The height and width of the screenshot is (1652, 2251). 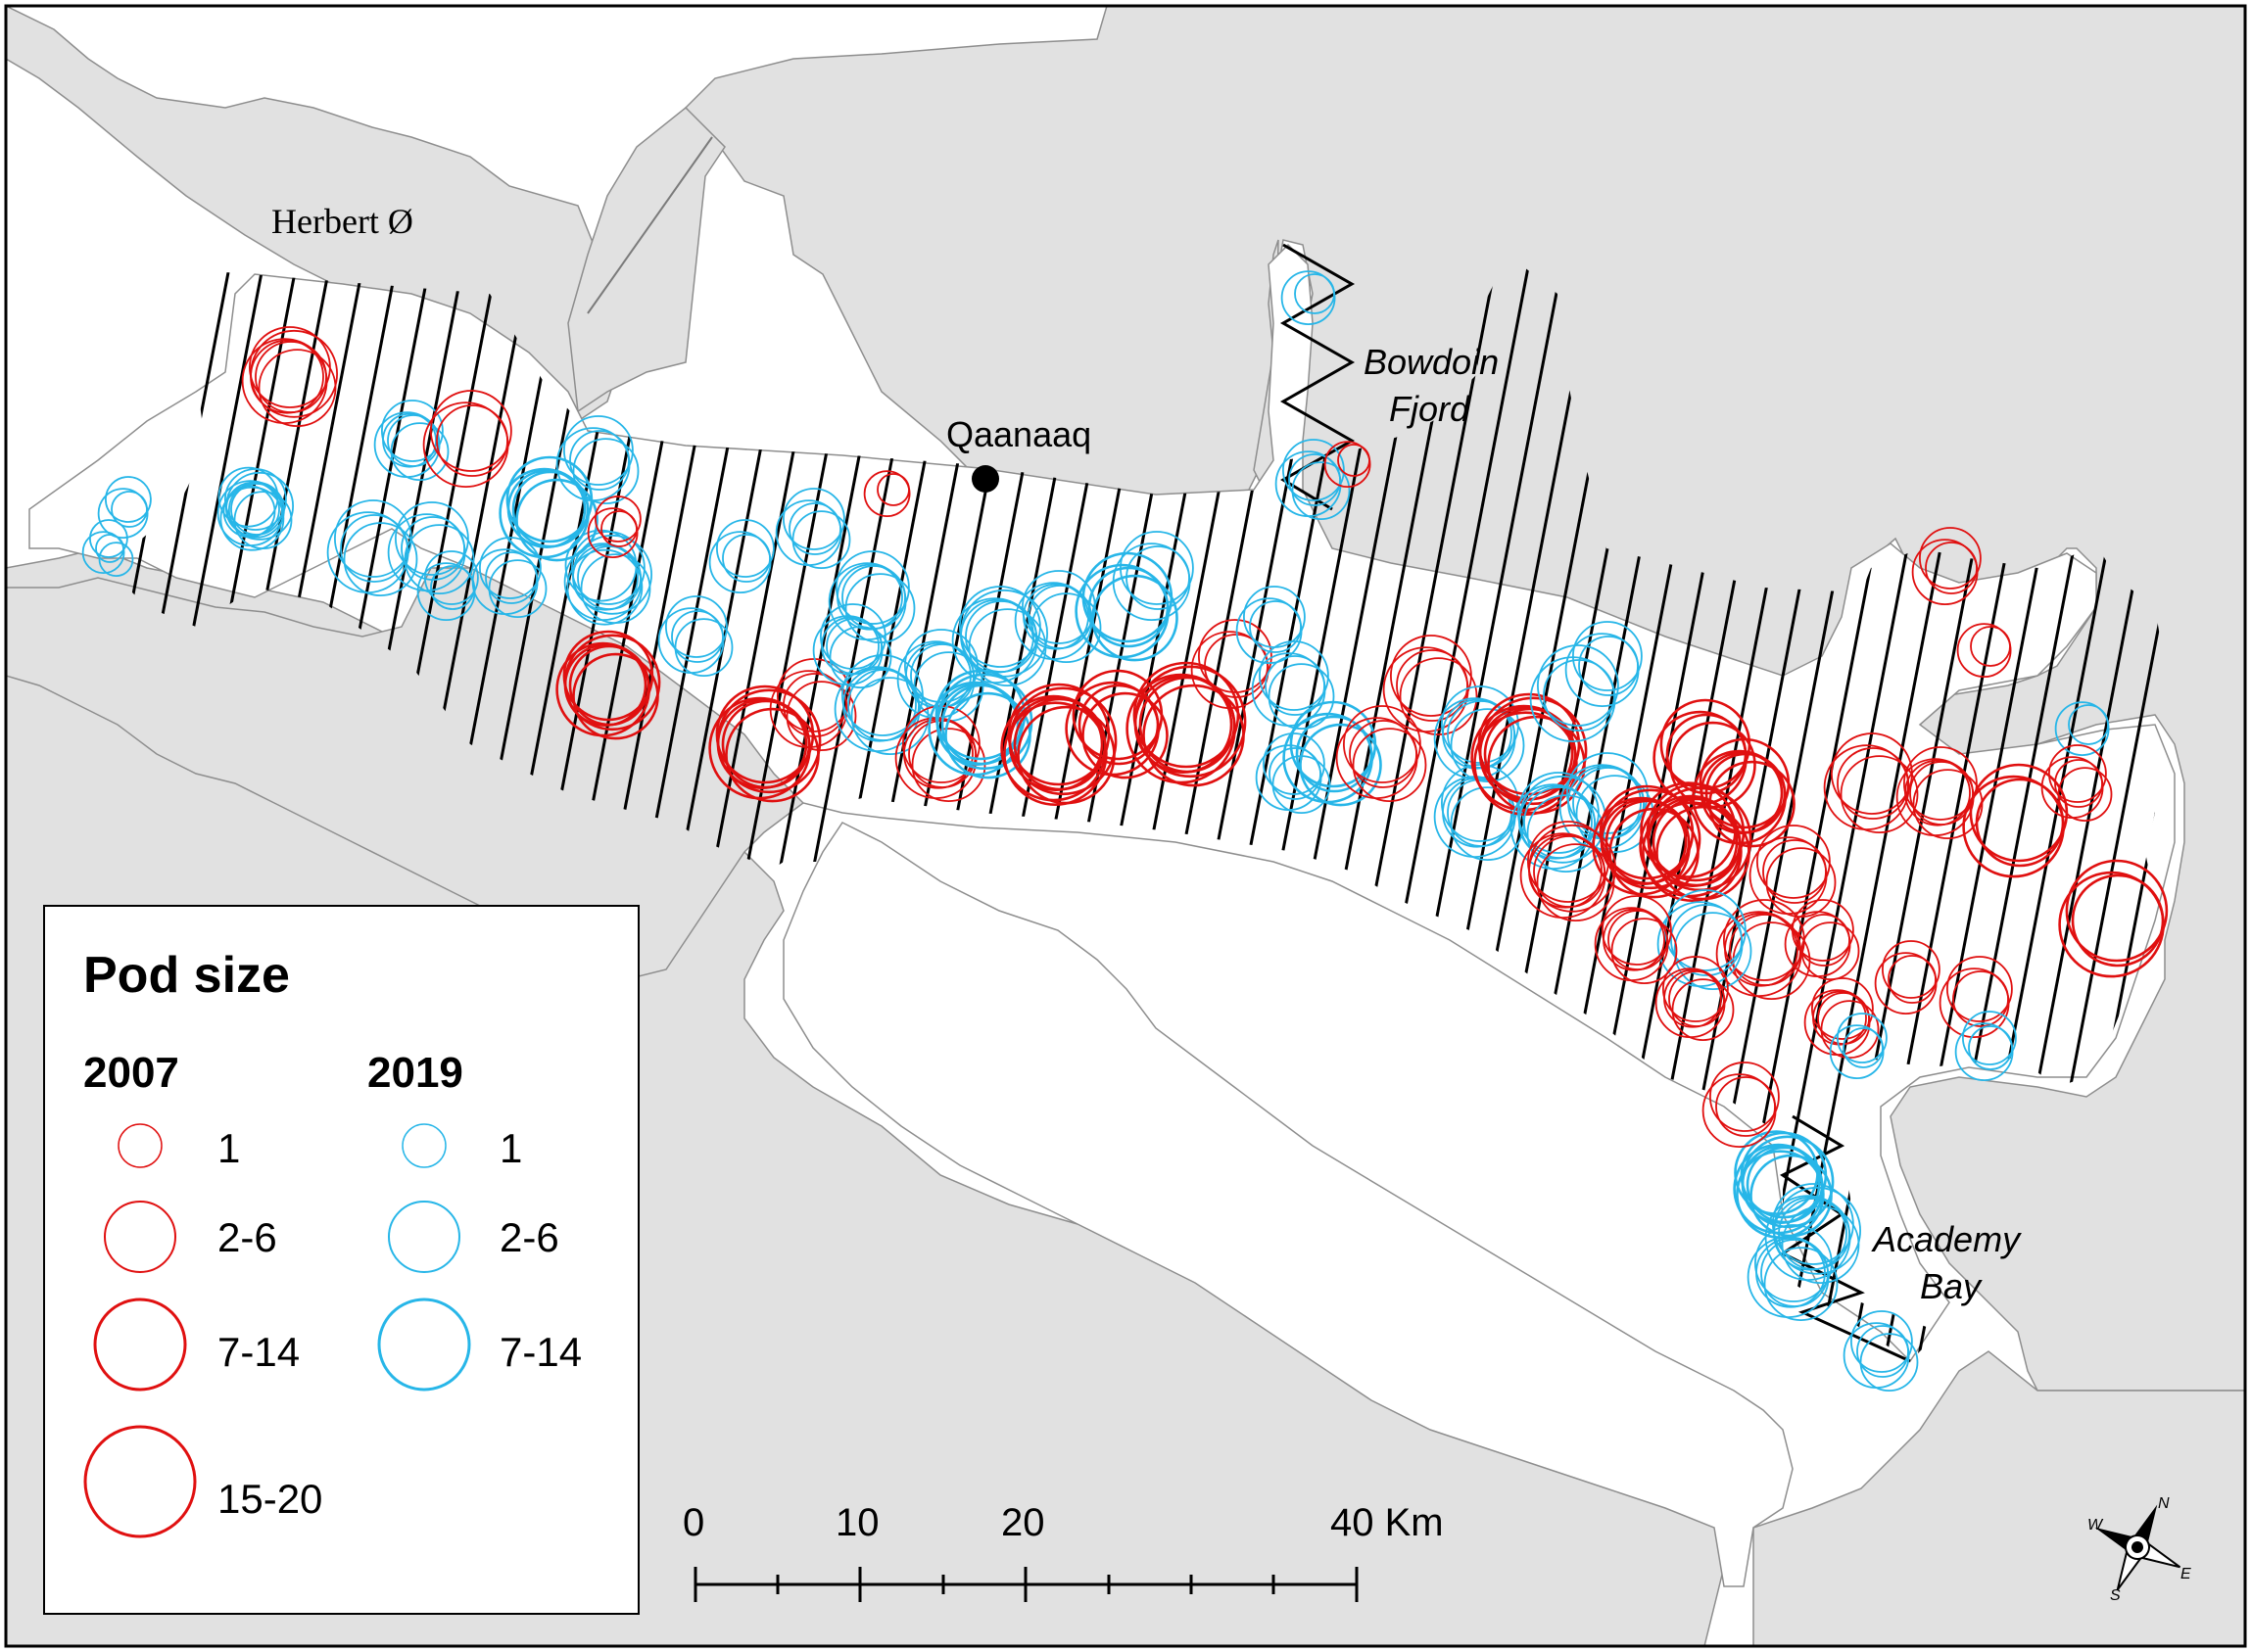 I want to click on scale-label-0: 0, so click(x=693, y=1522).